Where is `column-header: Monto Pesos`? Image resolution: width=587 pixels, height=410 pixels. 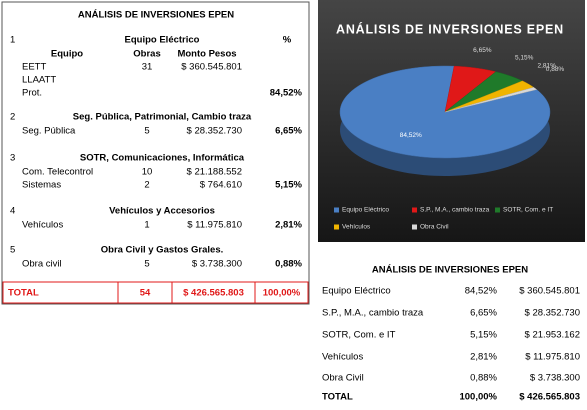
column-header: Monto Pesos is located at coordinates (206, 54).